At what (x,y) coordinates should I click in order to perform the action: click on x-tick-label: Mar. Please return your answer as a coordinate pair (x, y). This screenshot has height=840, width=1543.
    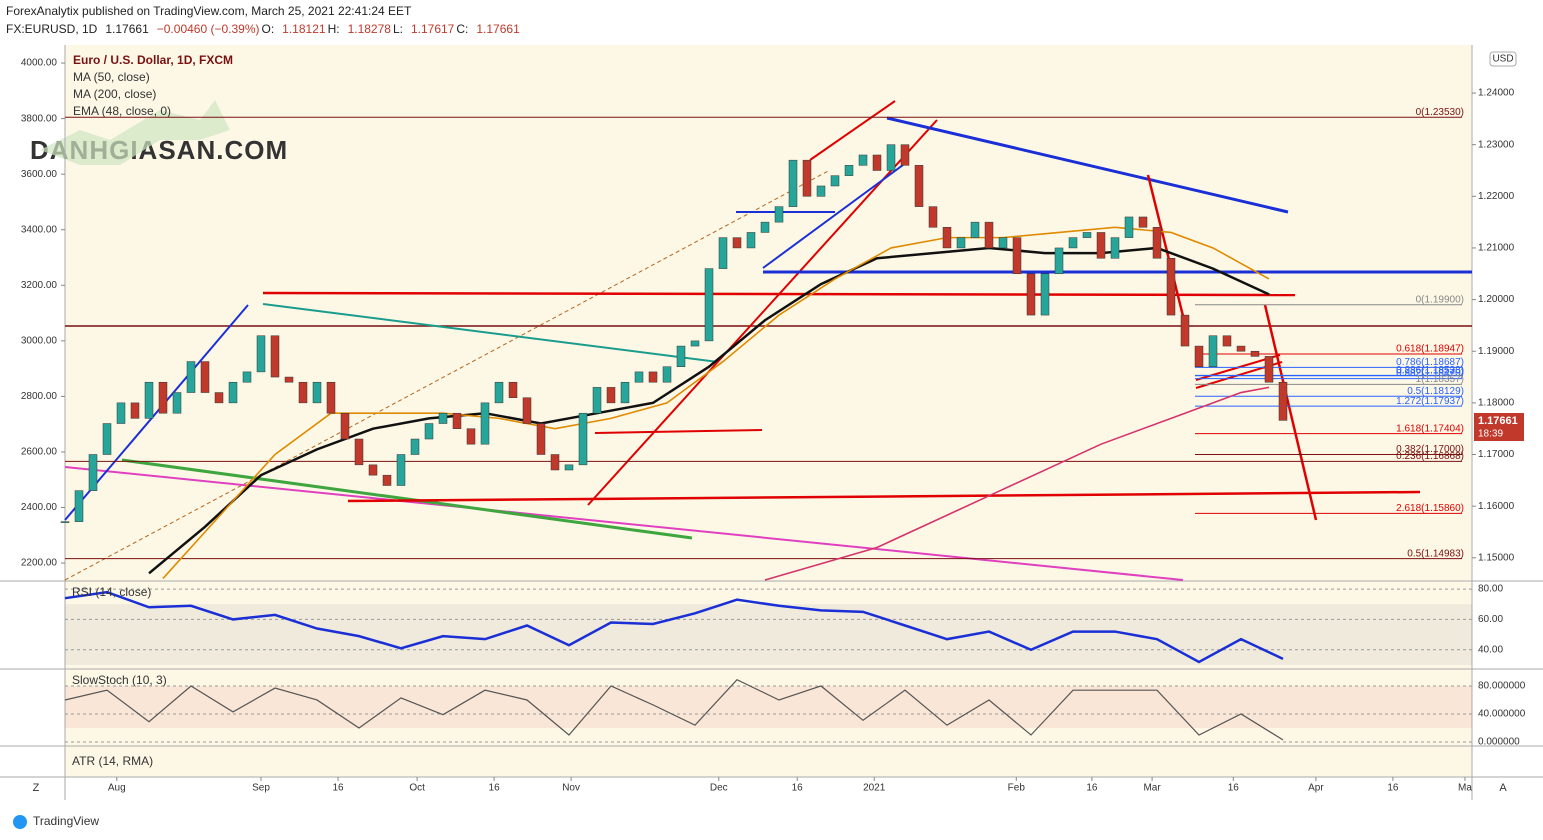
    Looking at the image, I should click on (1152, 788).